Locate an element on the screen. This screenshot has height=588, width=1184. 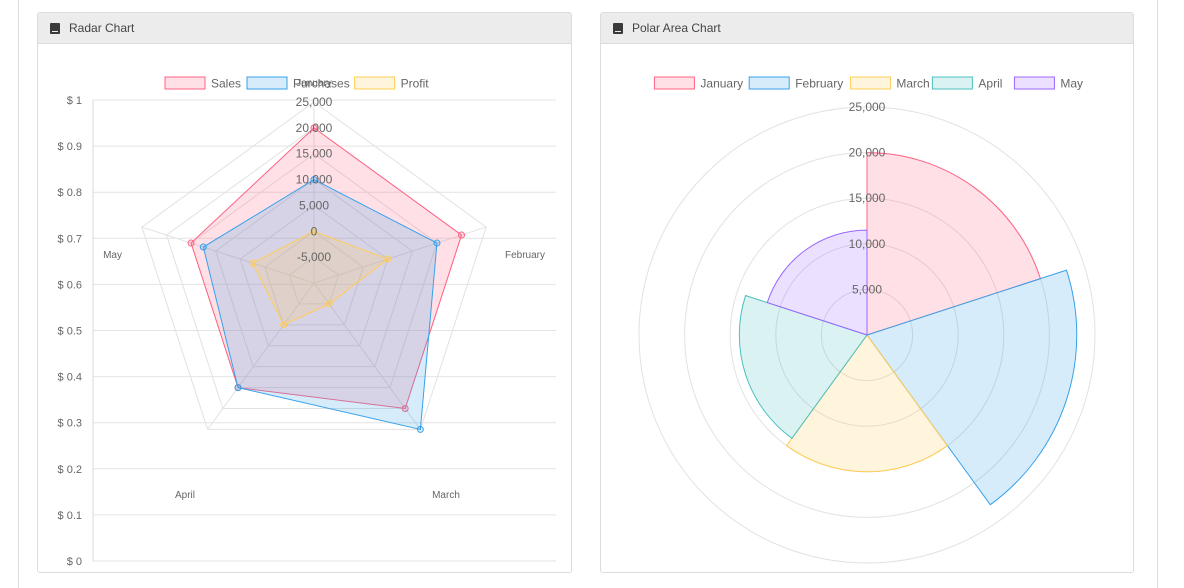
polar-legend-label: May is located at coordinates (1071, 84).